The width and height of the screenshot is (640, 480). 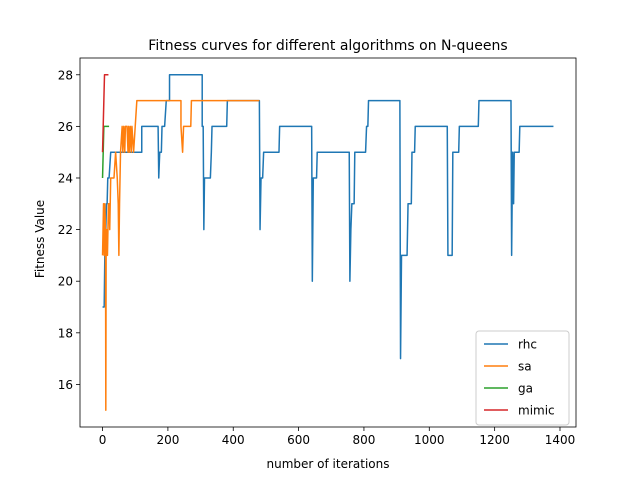 What do you see at coordinates (298, 440) in the screenshot?
I see `x-tick-label: 600` at bounding box center [298, 440].